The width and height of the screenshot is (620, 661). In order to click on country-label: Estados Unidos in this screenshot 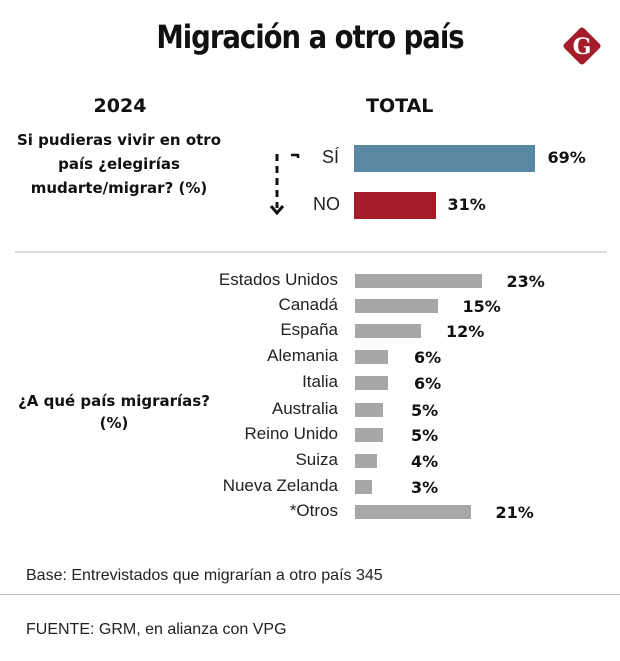, I will do `click(278, 279)`.